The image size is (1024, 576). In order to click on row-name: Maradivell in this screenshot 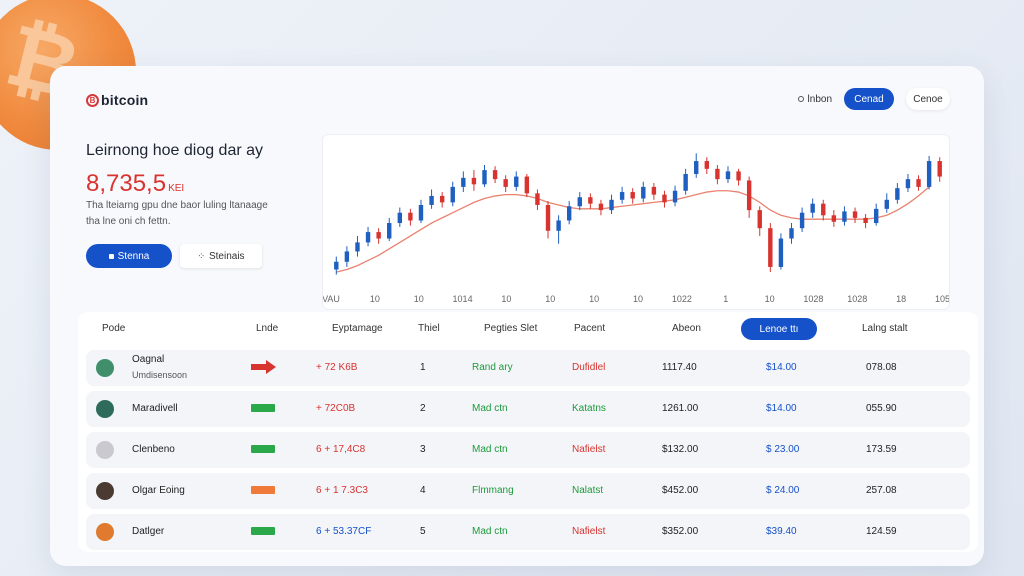, I will do `click(155, 408)`.